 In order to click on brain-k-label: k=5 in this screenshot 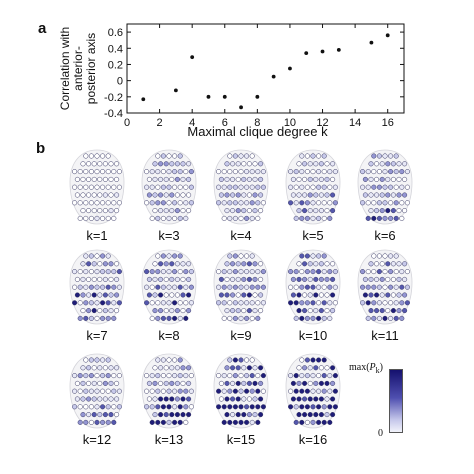, I will do `click(313, 235)`.